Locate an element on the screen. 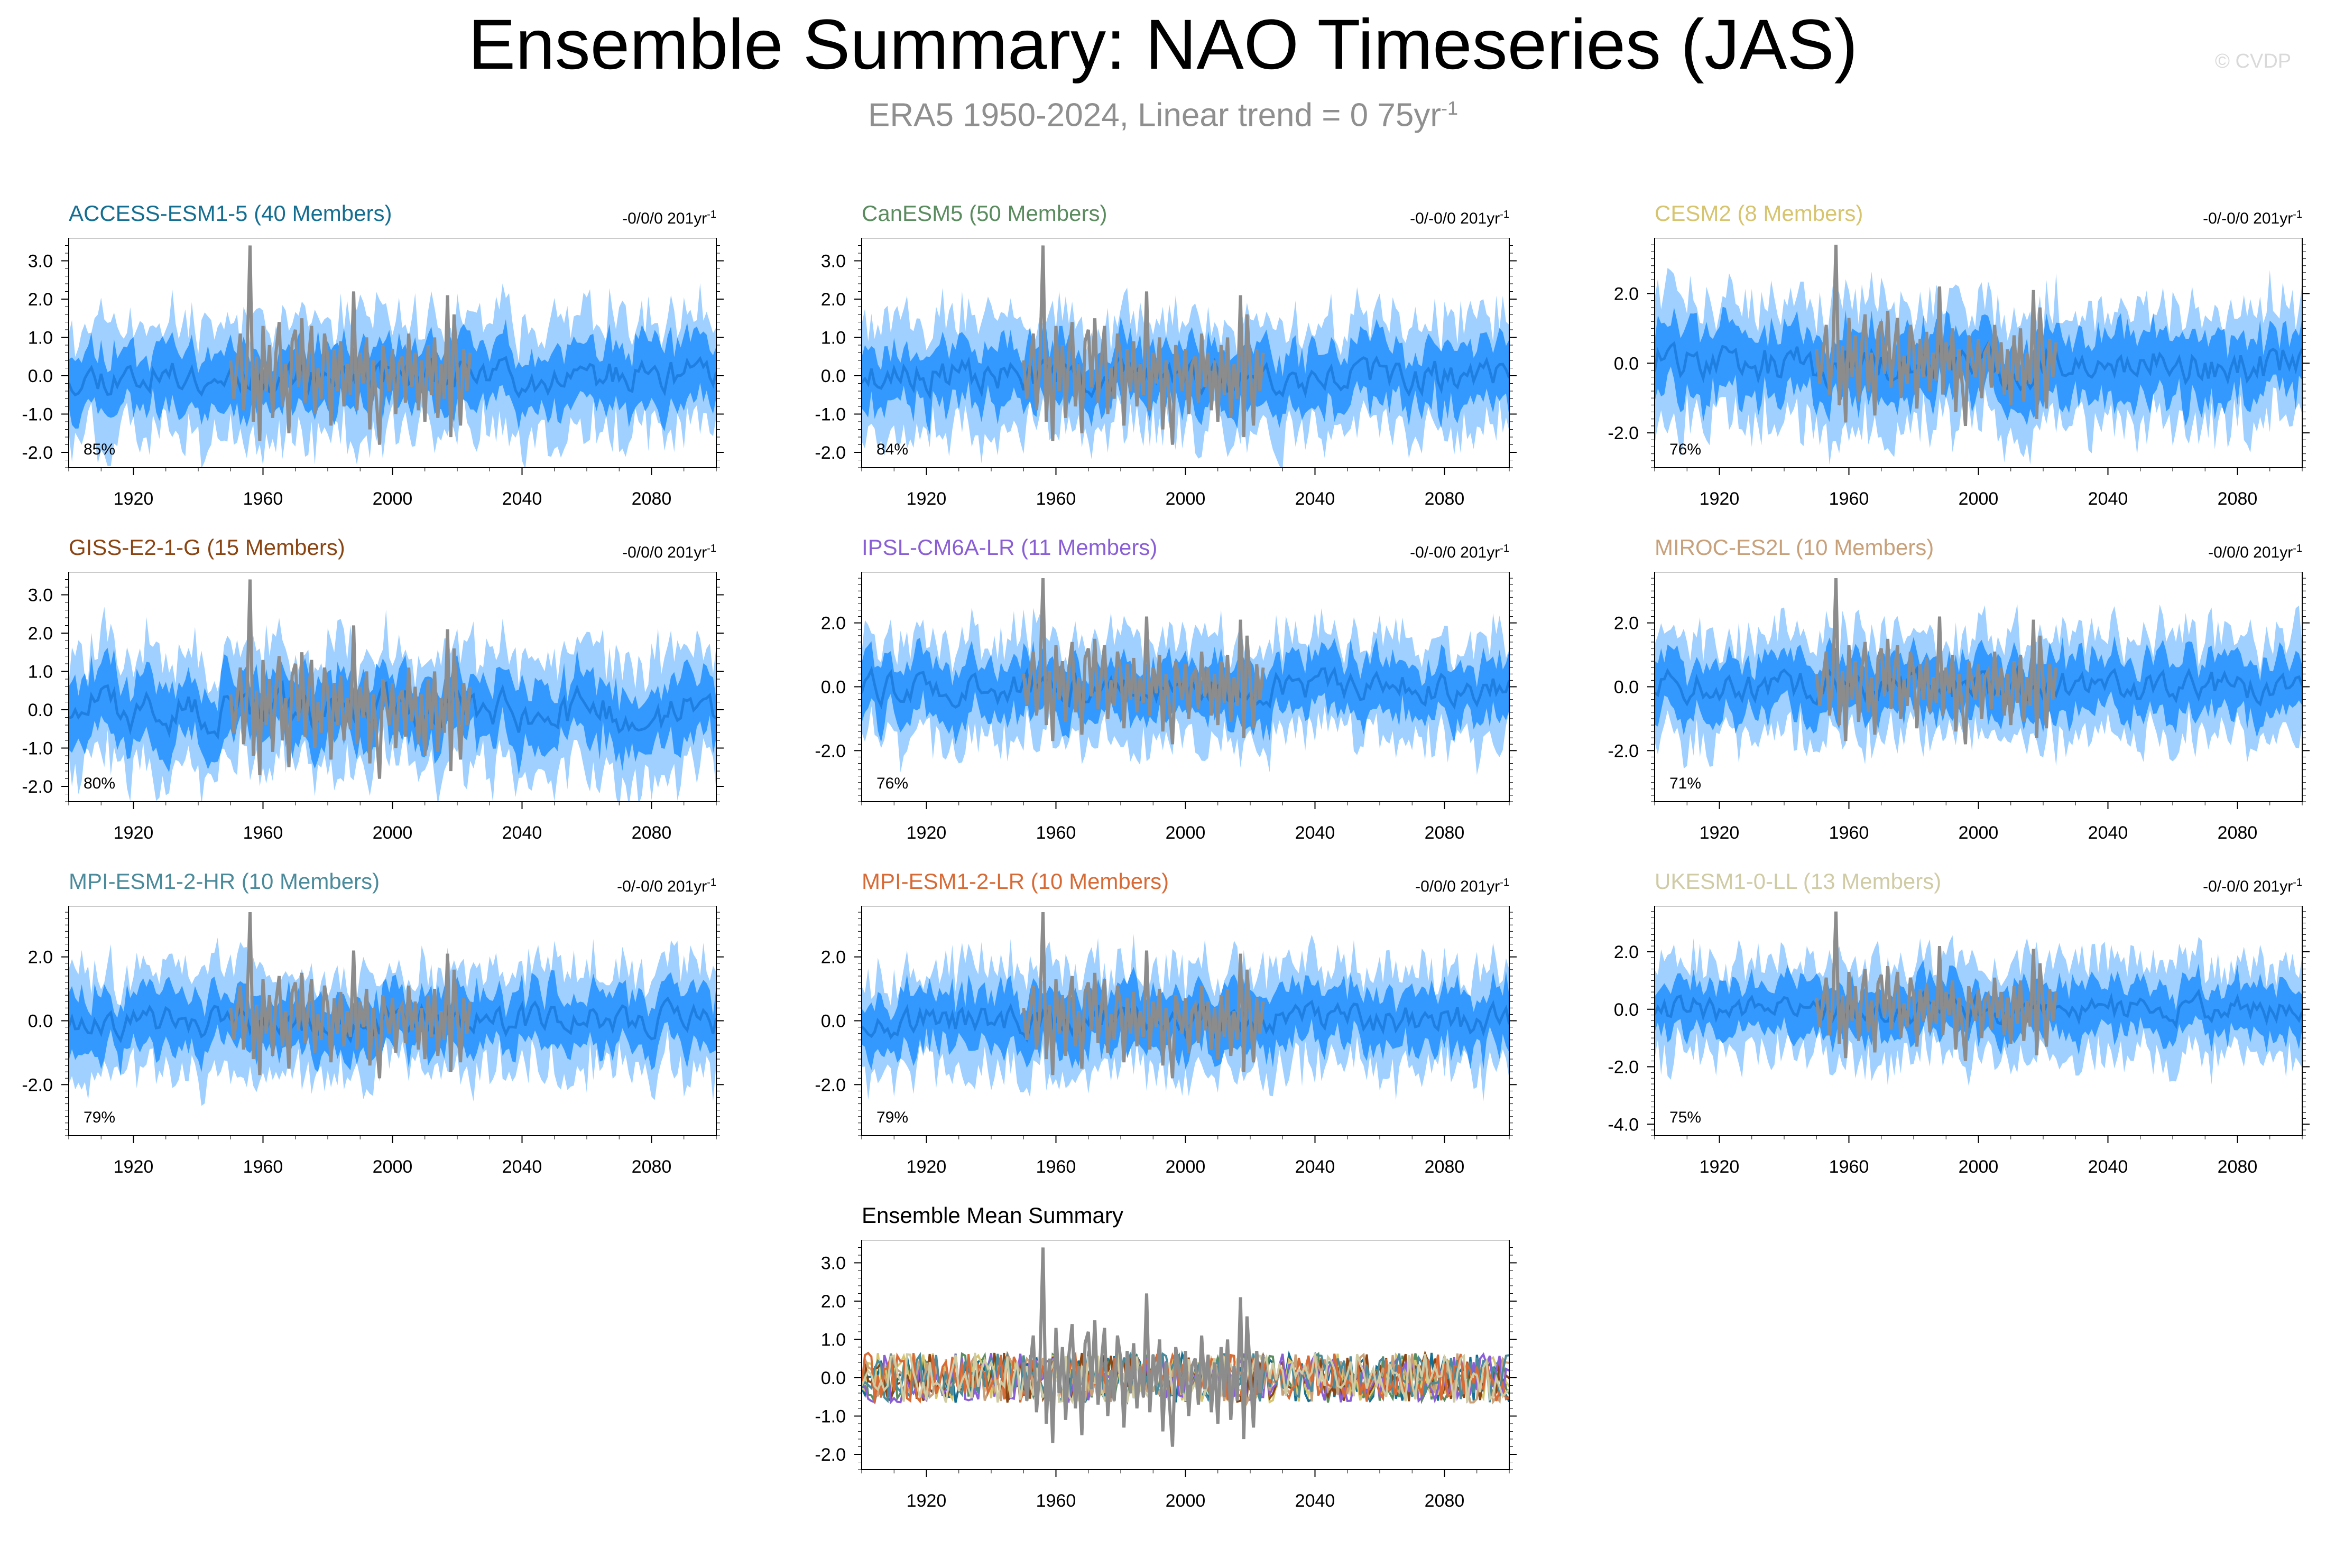  panel-title: MIROC-ES2L (10 Members) is located at coordinates (1795, 547).